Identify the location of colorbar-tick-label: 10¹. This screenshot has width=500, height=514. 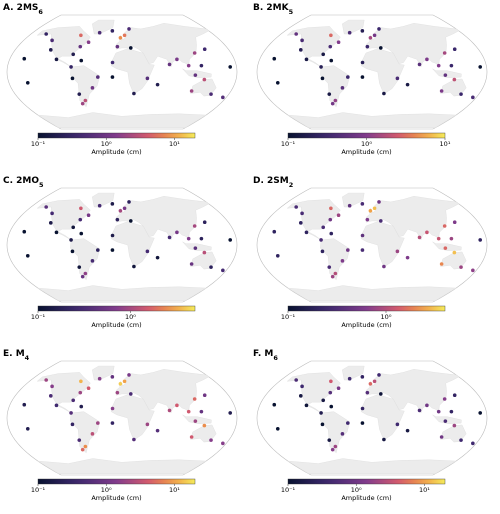
(174, 144).